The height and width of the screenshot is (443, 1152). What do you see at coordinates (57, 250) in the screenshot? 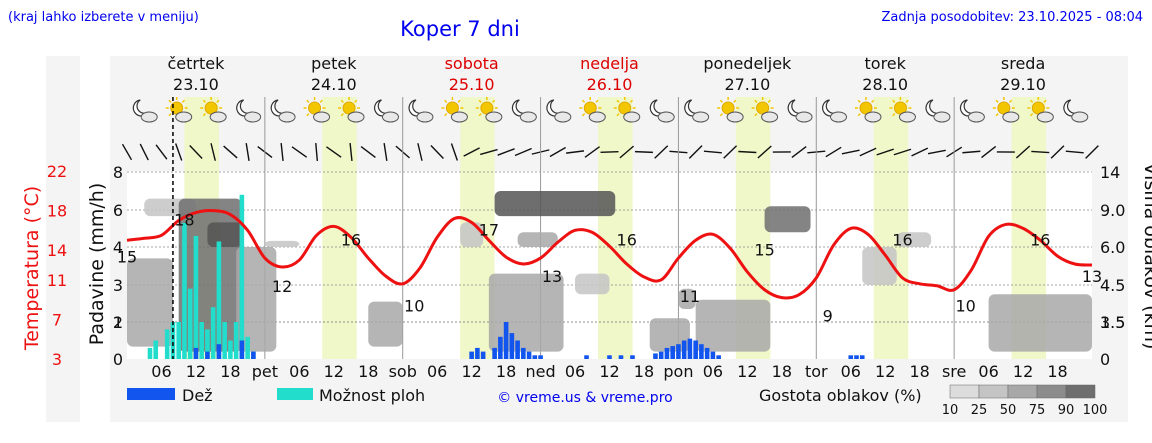
I see `temperature-tick: 14` at bounding box center [57, 250].